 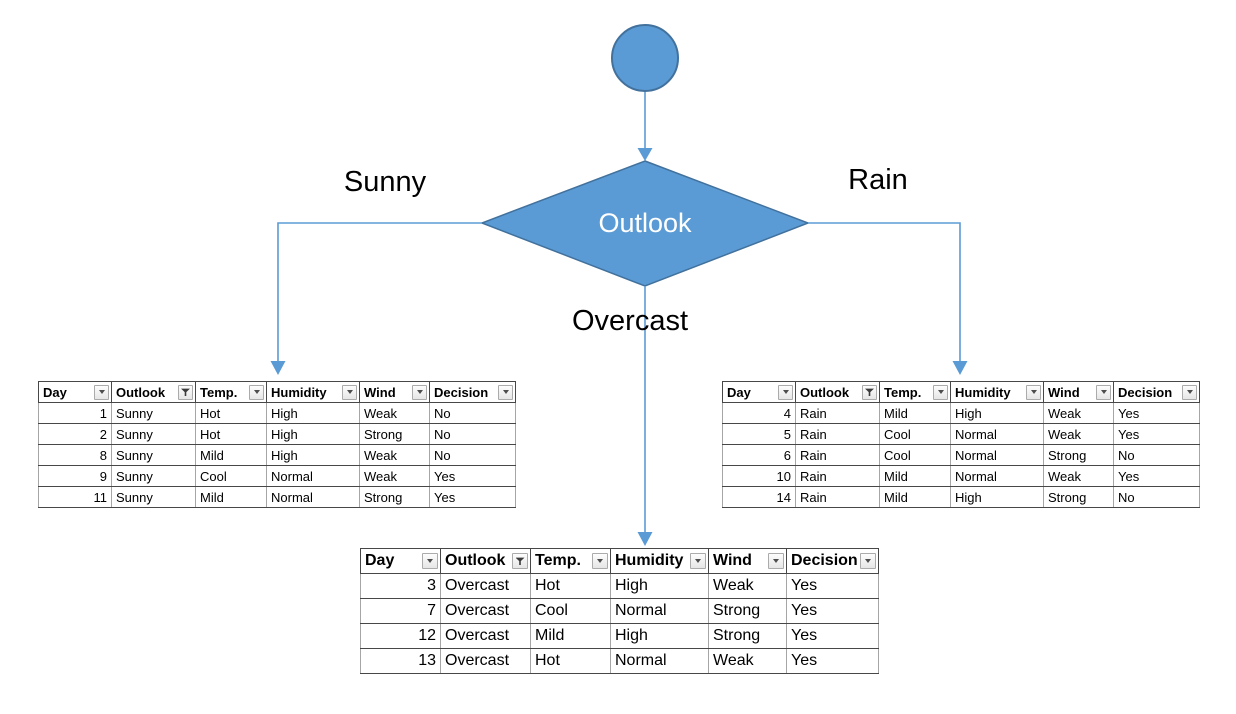 What do you see at coordinates (380, 560) in the screenshot?
I see `column-header-label: Day` at bounding box center [380, 560].